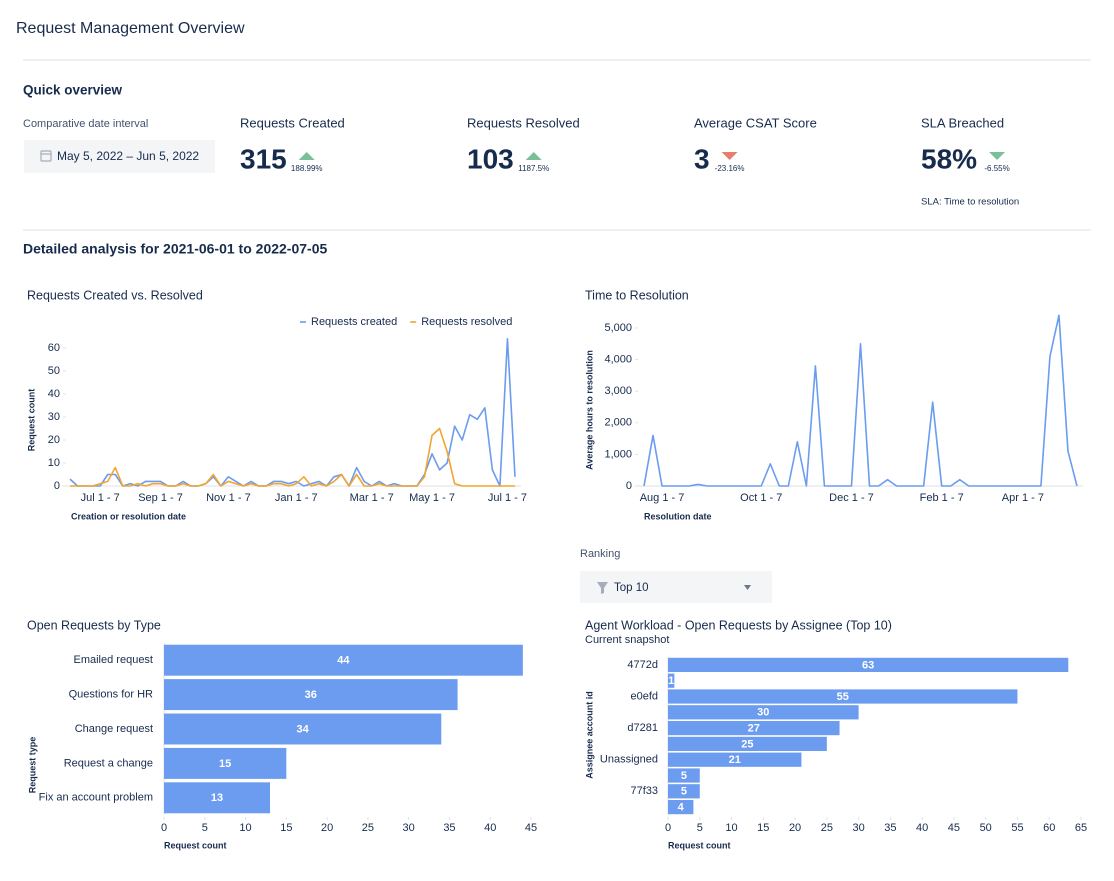 The height and width of the screenshot is (881, 1114). I want to click on calendar-icon, so click(46, 156).